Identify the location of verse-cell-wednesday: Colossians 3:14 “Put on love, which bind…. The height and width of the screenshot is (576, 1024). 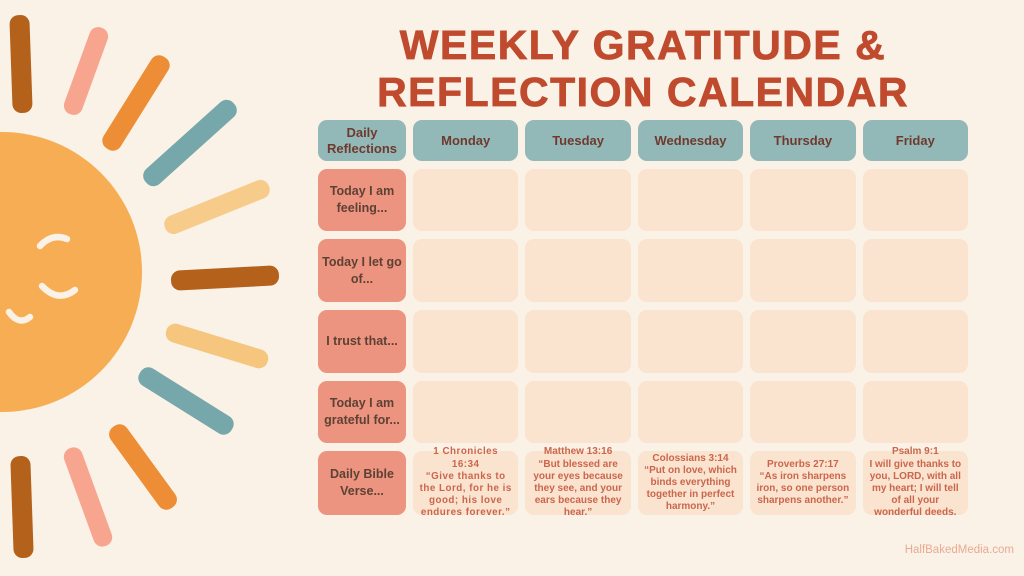
(690, 483).